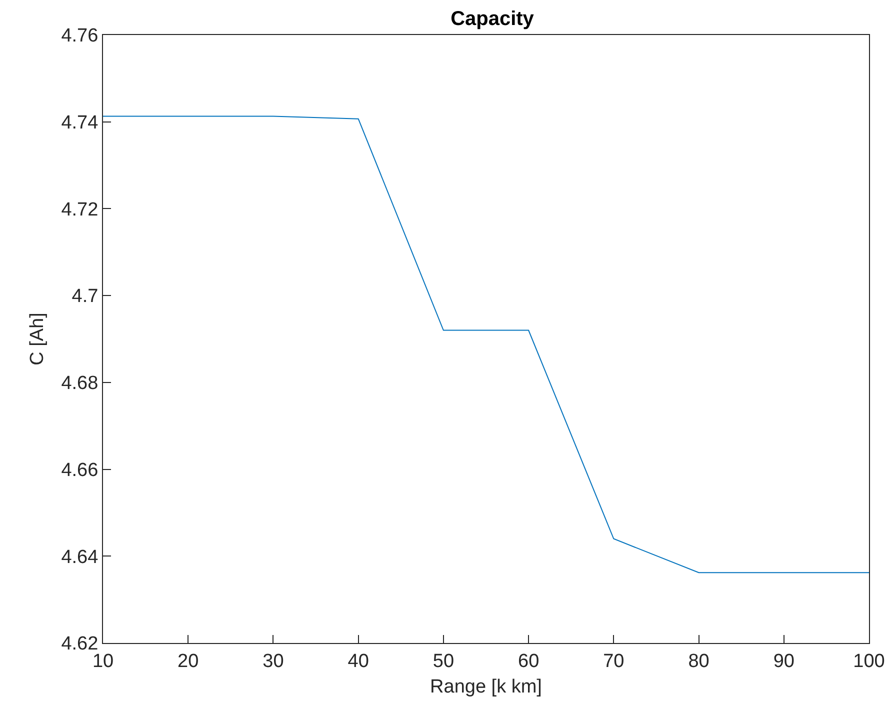  Describe the element at coordinates (613, 661) in the screenshot. I see `x-tick-label: 70` at that location.